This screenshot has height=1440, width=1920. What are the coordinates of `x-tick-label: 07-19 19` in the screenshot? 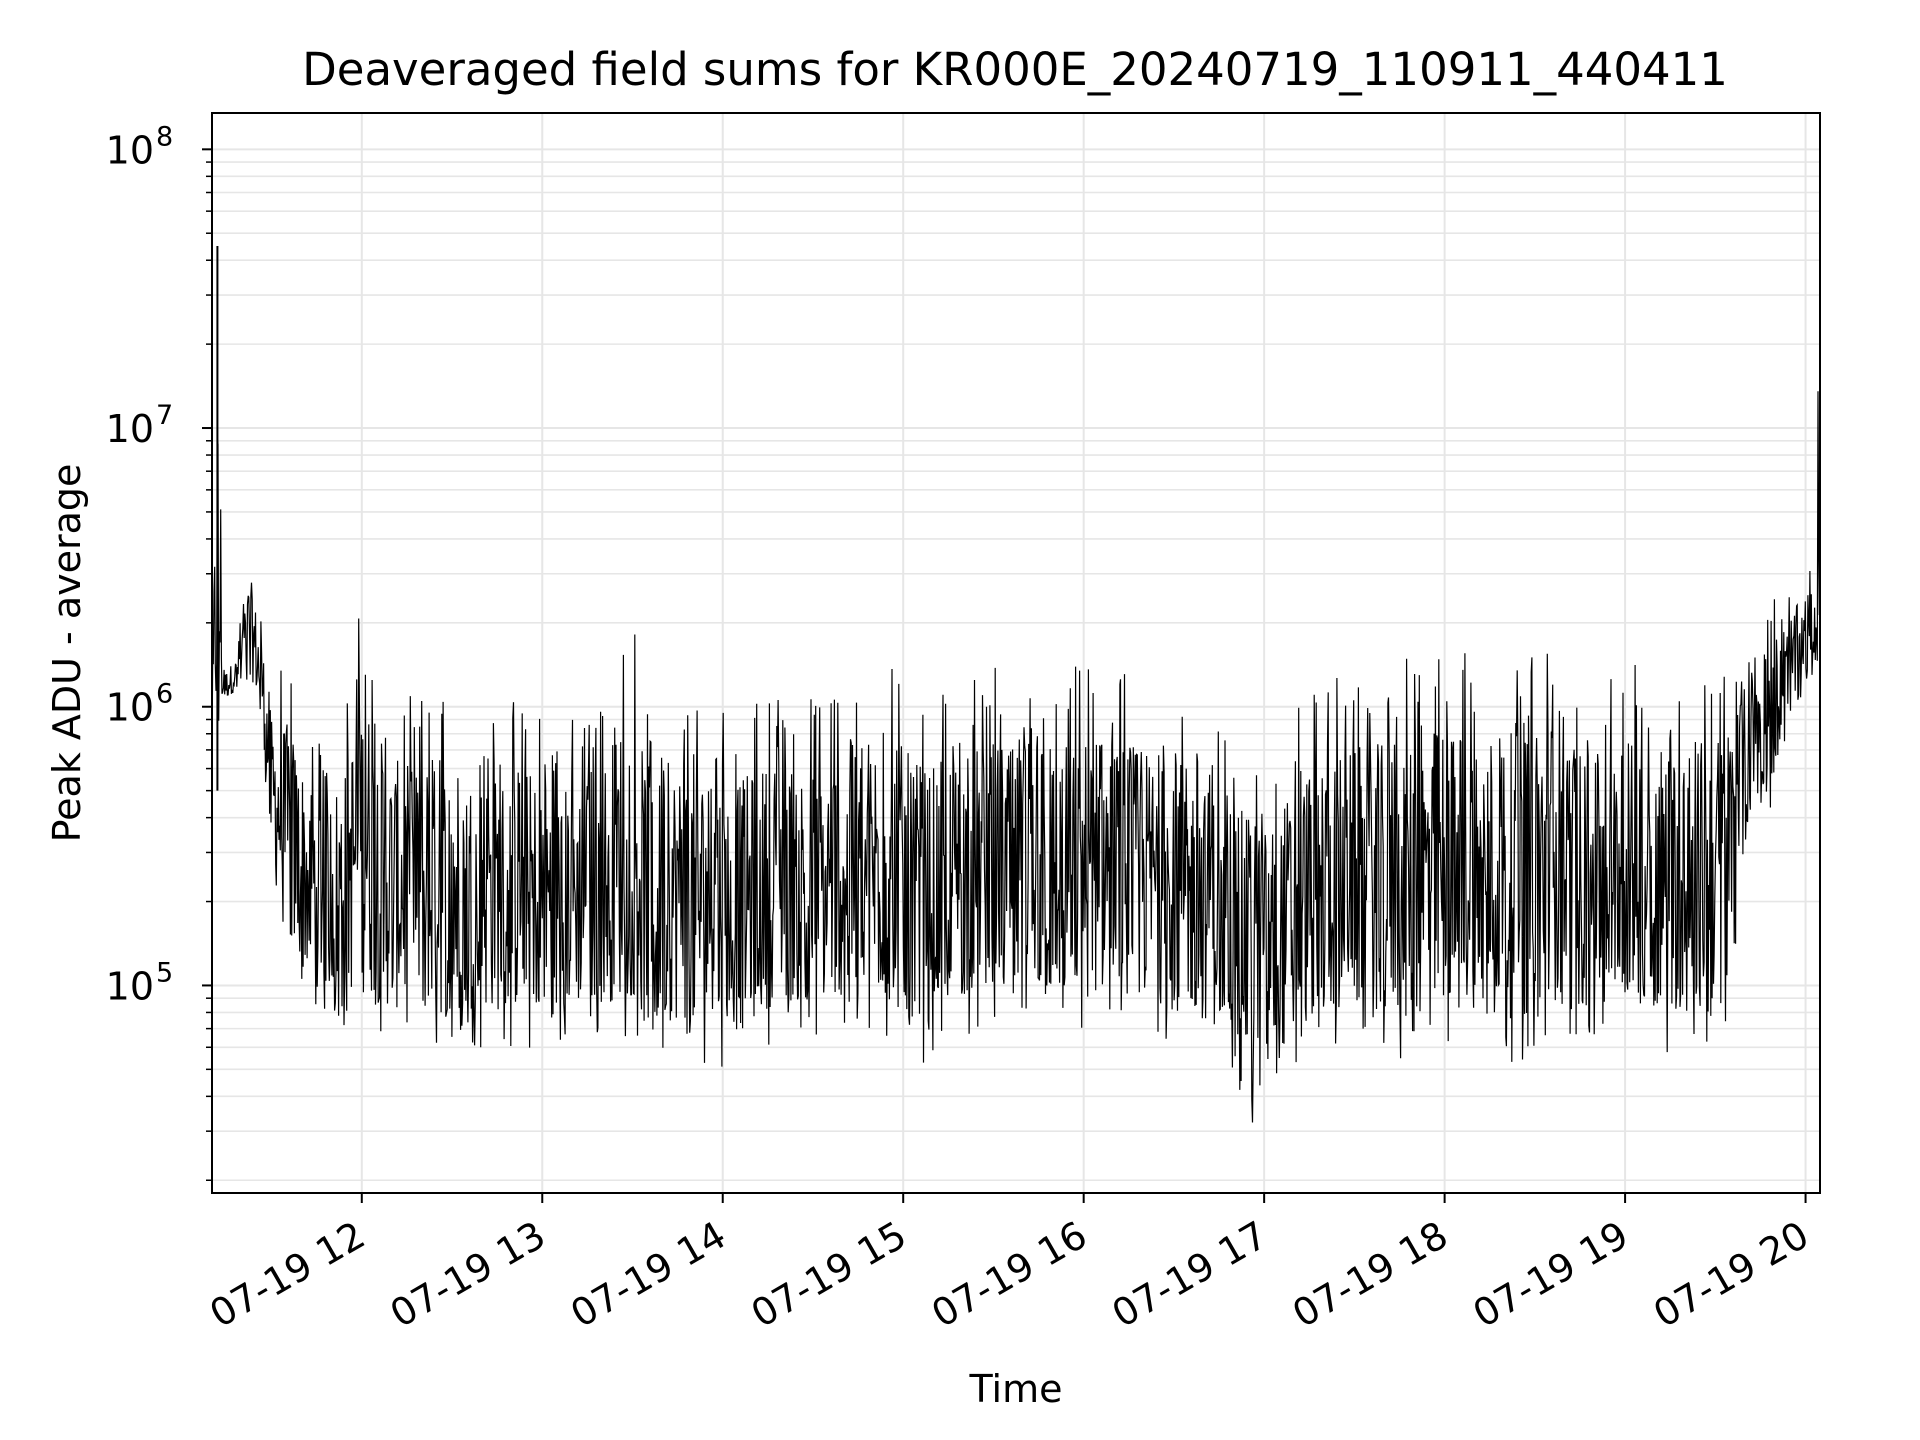 It's located at (1551, 1275).